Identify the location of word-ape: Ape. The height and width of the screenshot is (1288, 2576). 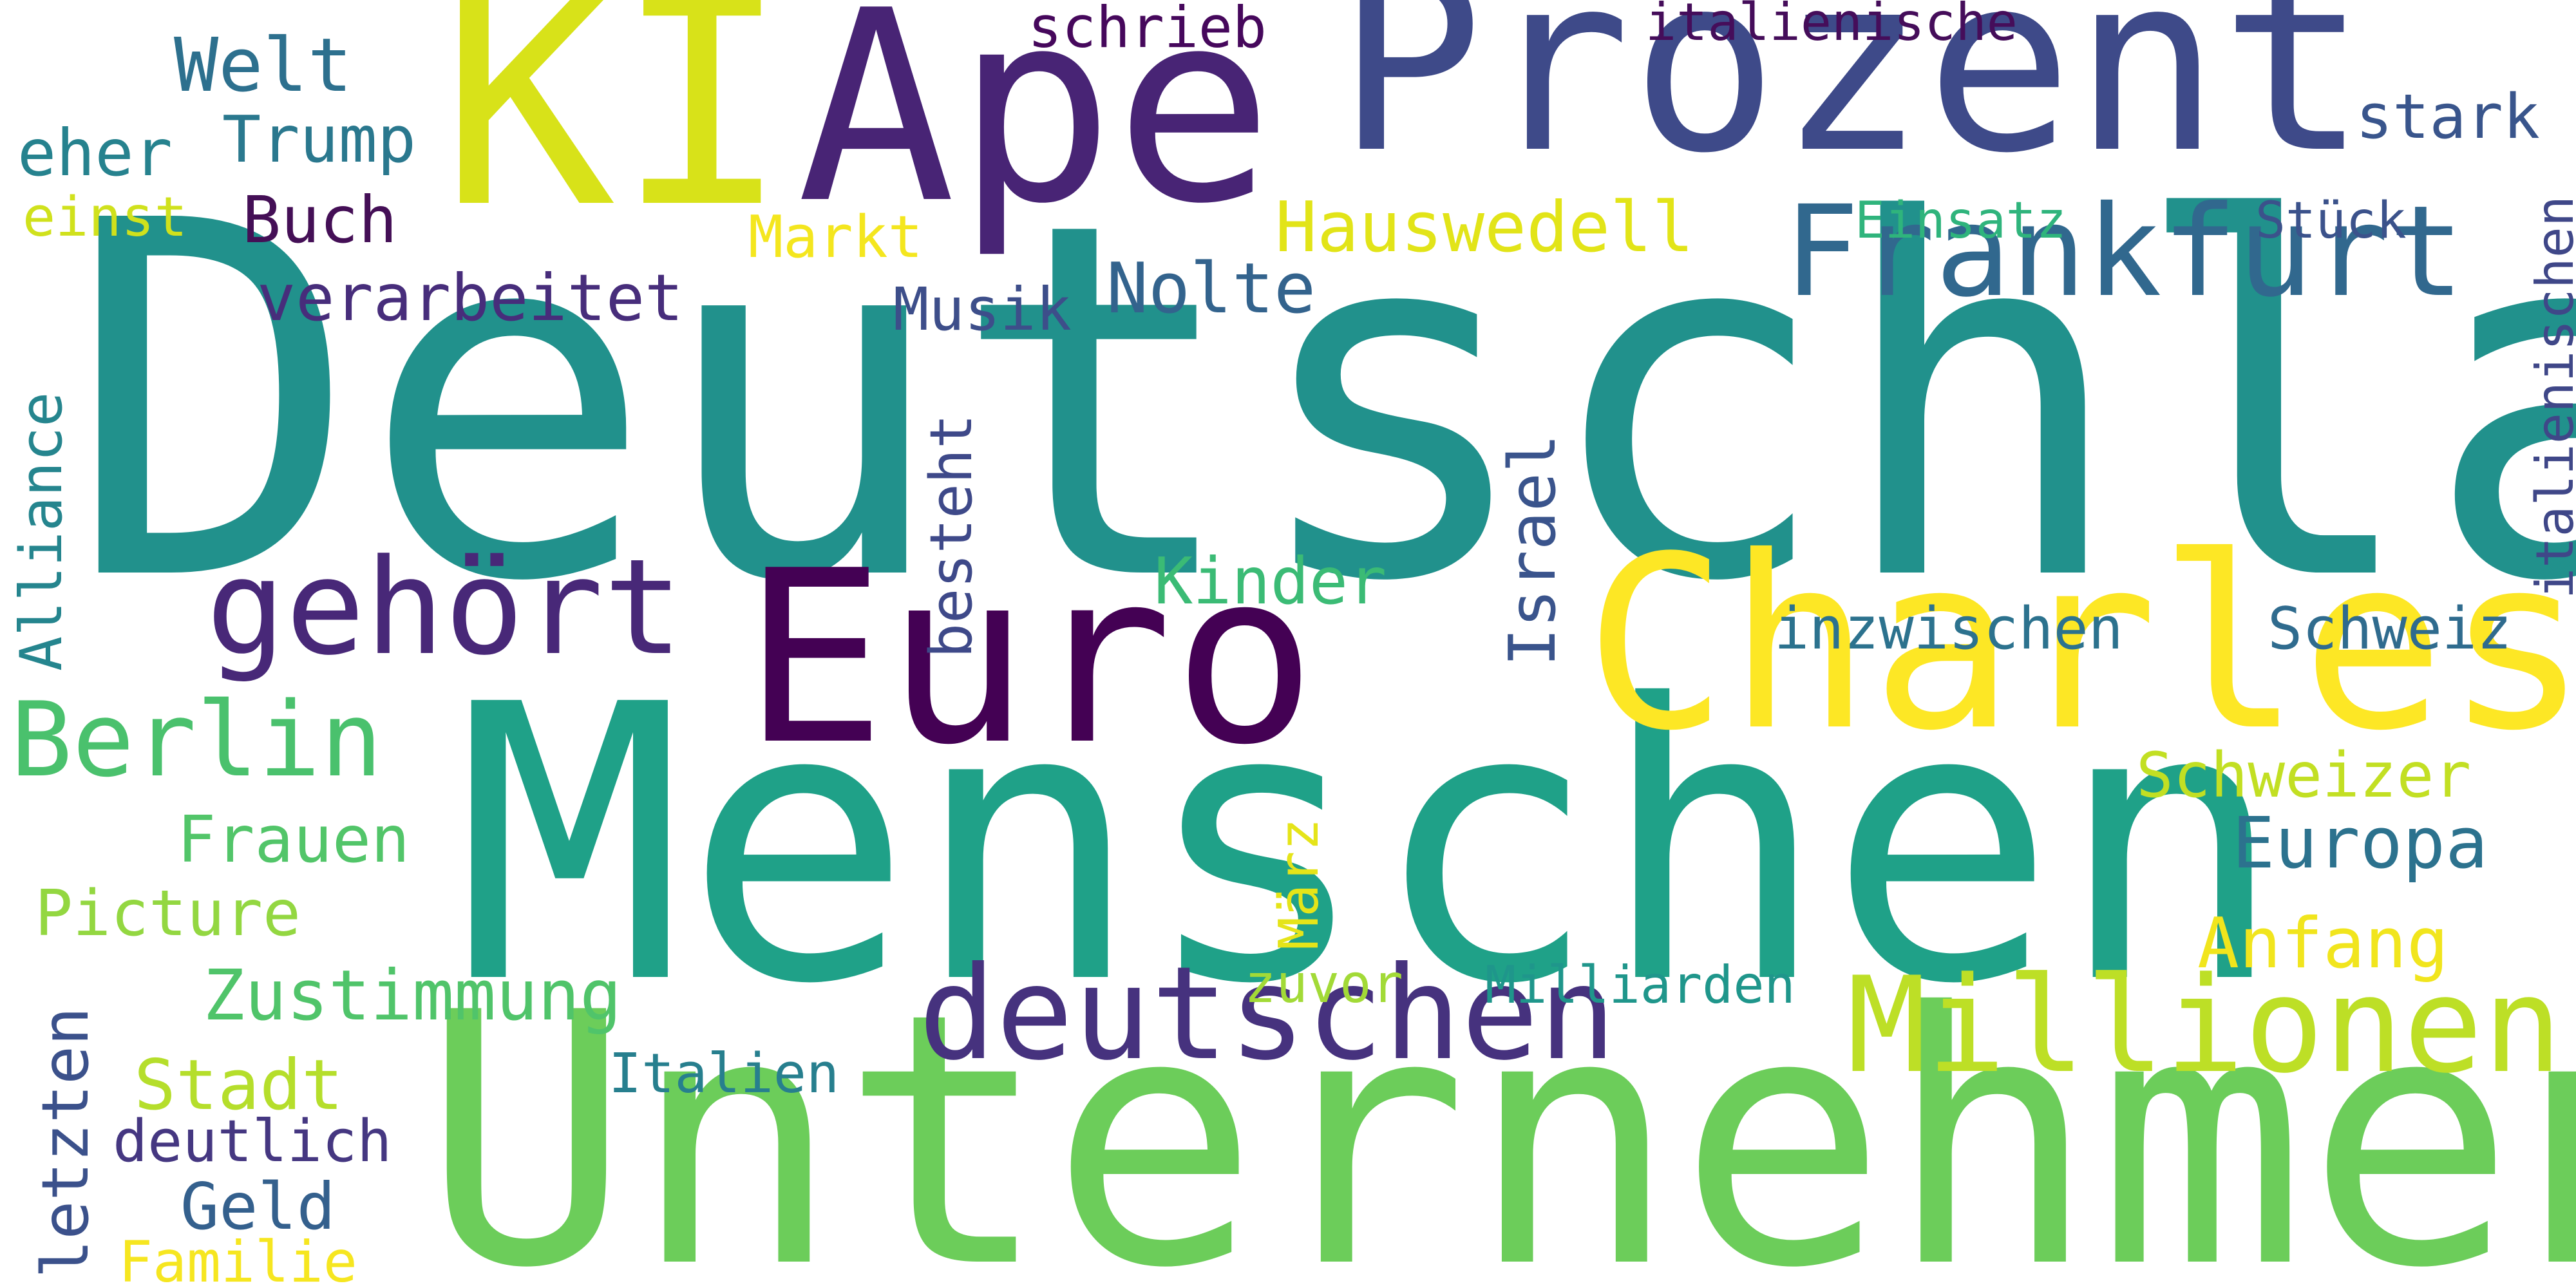
(1035, 130).